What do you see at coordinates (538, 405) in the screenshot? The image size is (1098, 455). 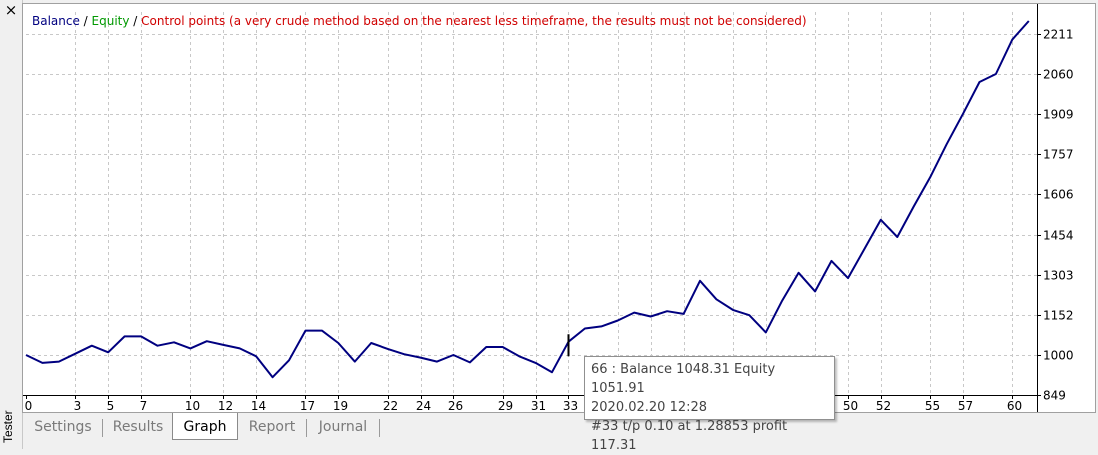 I see `x-tick-label: 31` at bounding box center [538, 405].